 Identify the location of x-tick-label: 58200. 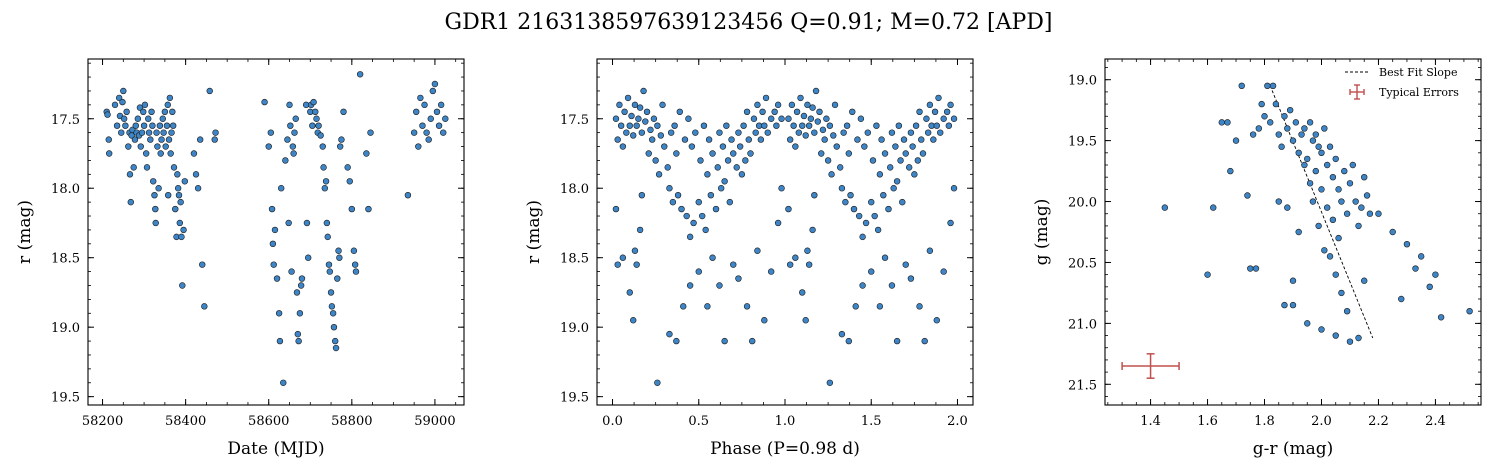
(102, 421).